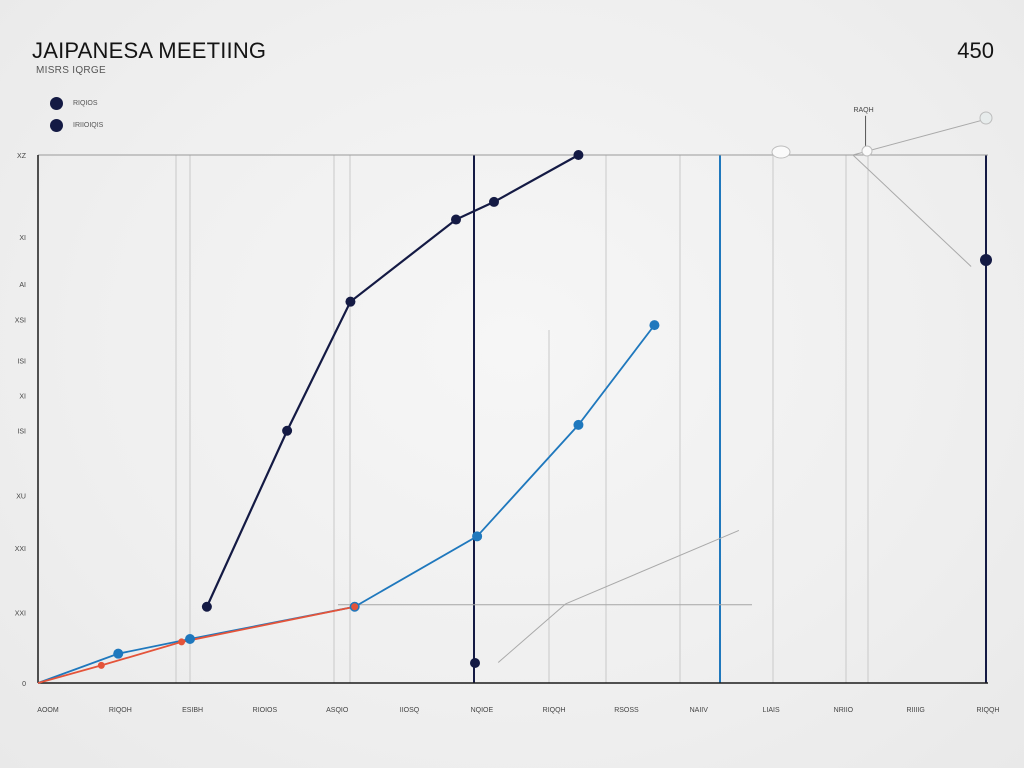 The image size is (1024, 768). I want to click on legend: RIQIOS IRIIOIQIS, so click(76, 114).